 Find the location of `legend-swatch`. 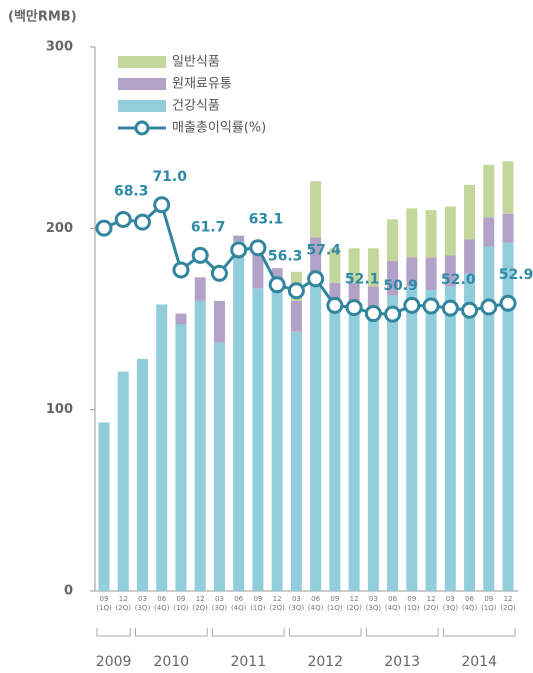

legend-swatch is located at coordinates (142, 84).